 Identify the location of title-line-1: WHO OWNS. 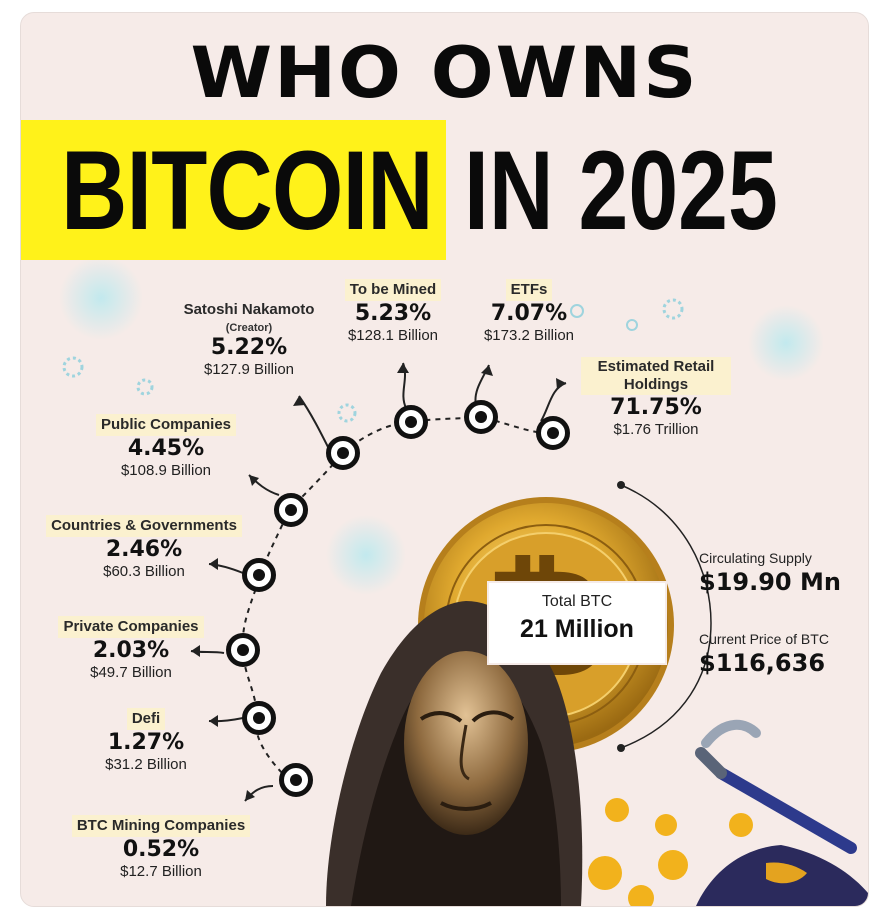
(444, 73).